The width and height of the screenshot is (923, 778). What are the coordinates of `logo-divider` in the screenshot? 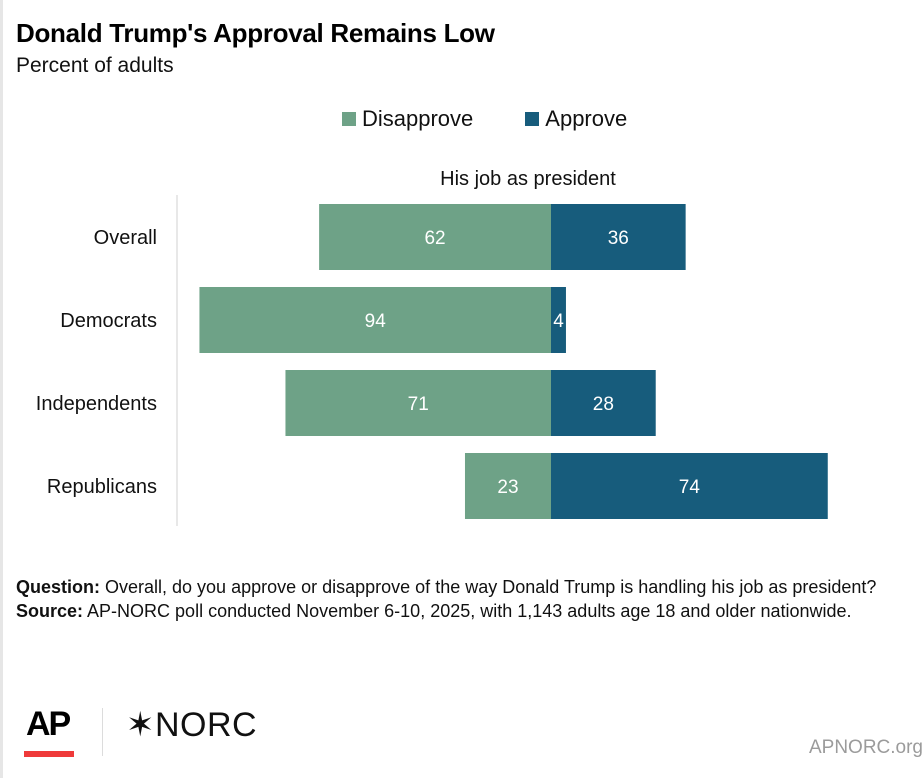 It's located at (102, 732).